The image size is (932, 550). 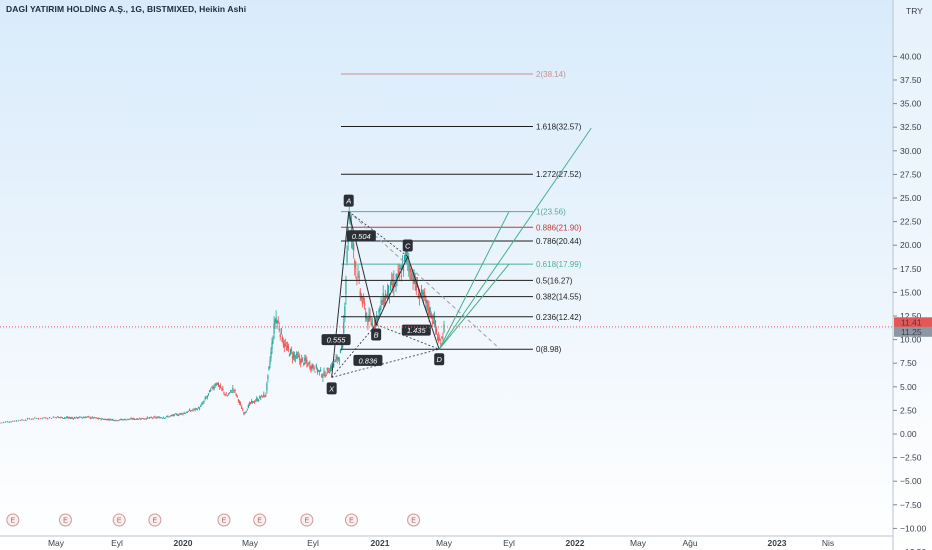 I want to click on x-tick-label: 2022, so click(x=575, y=543).